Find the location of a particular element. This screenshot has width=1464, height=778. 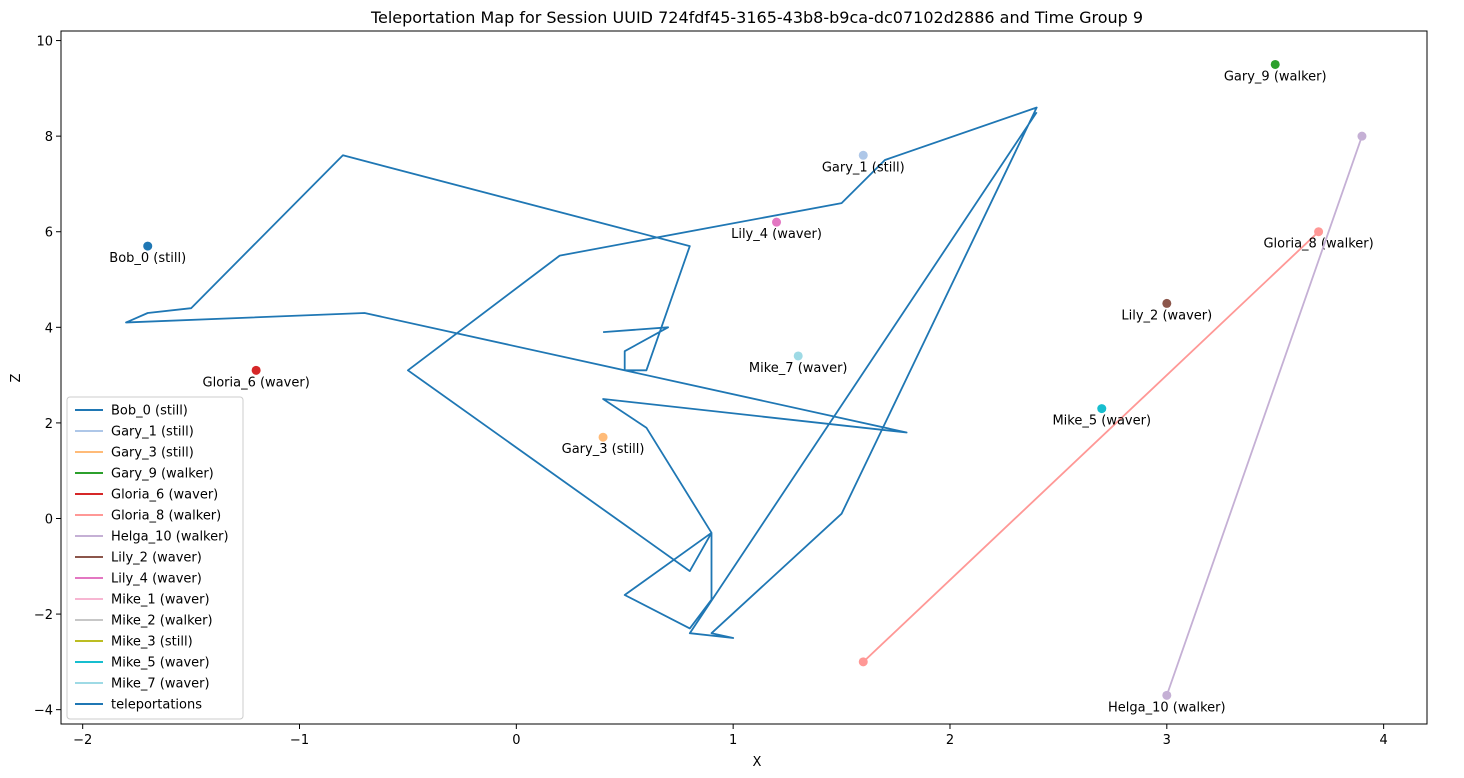

y-tick-label: 6 is located at coordinates (49, 233).